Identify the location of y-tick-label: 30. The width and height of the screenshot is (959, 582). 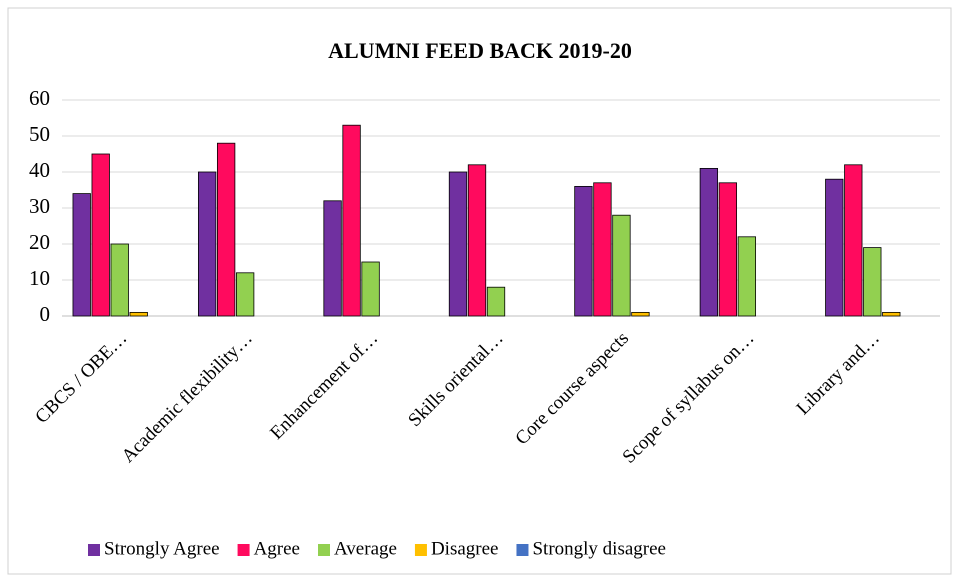
(39, 206).